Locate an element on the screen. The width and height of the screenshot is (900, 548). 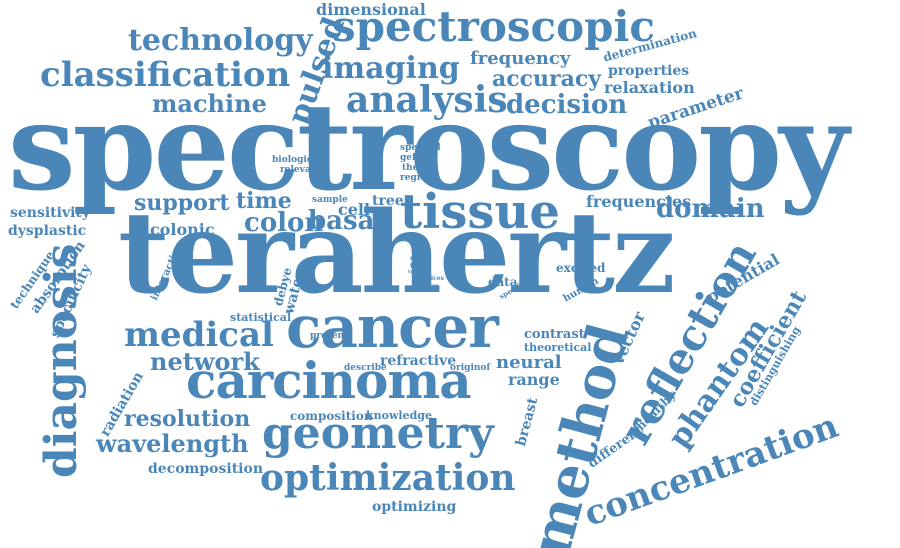
word-linear: linear is located at coordinates (428, 286).